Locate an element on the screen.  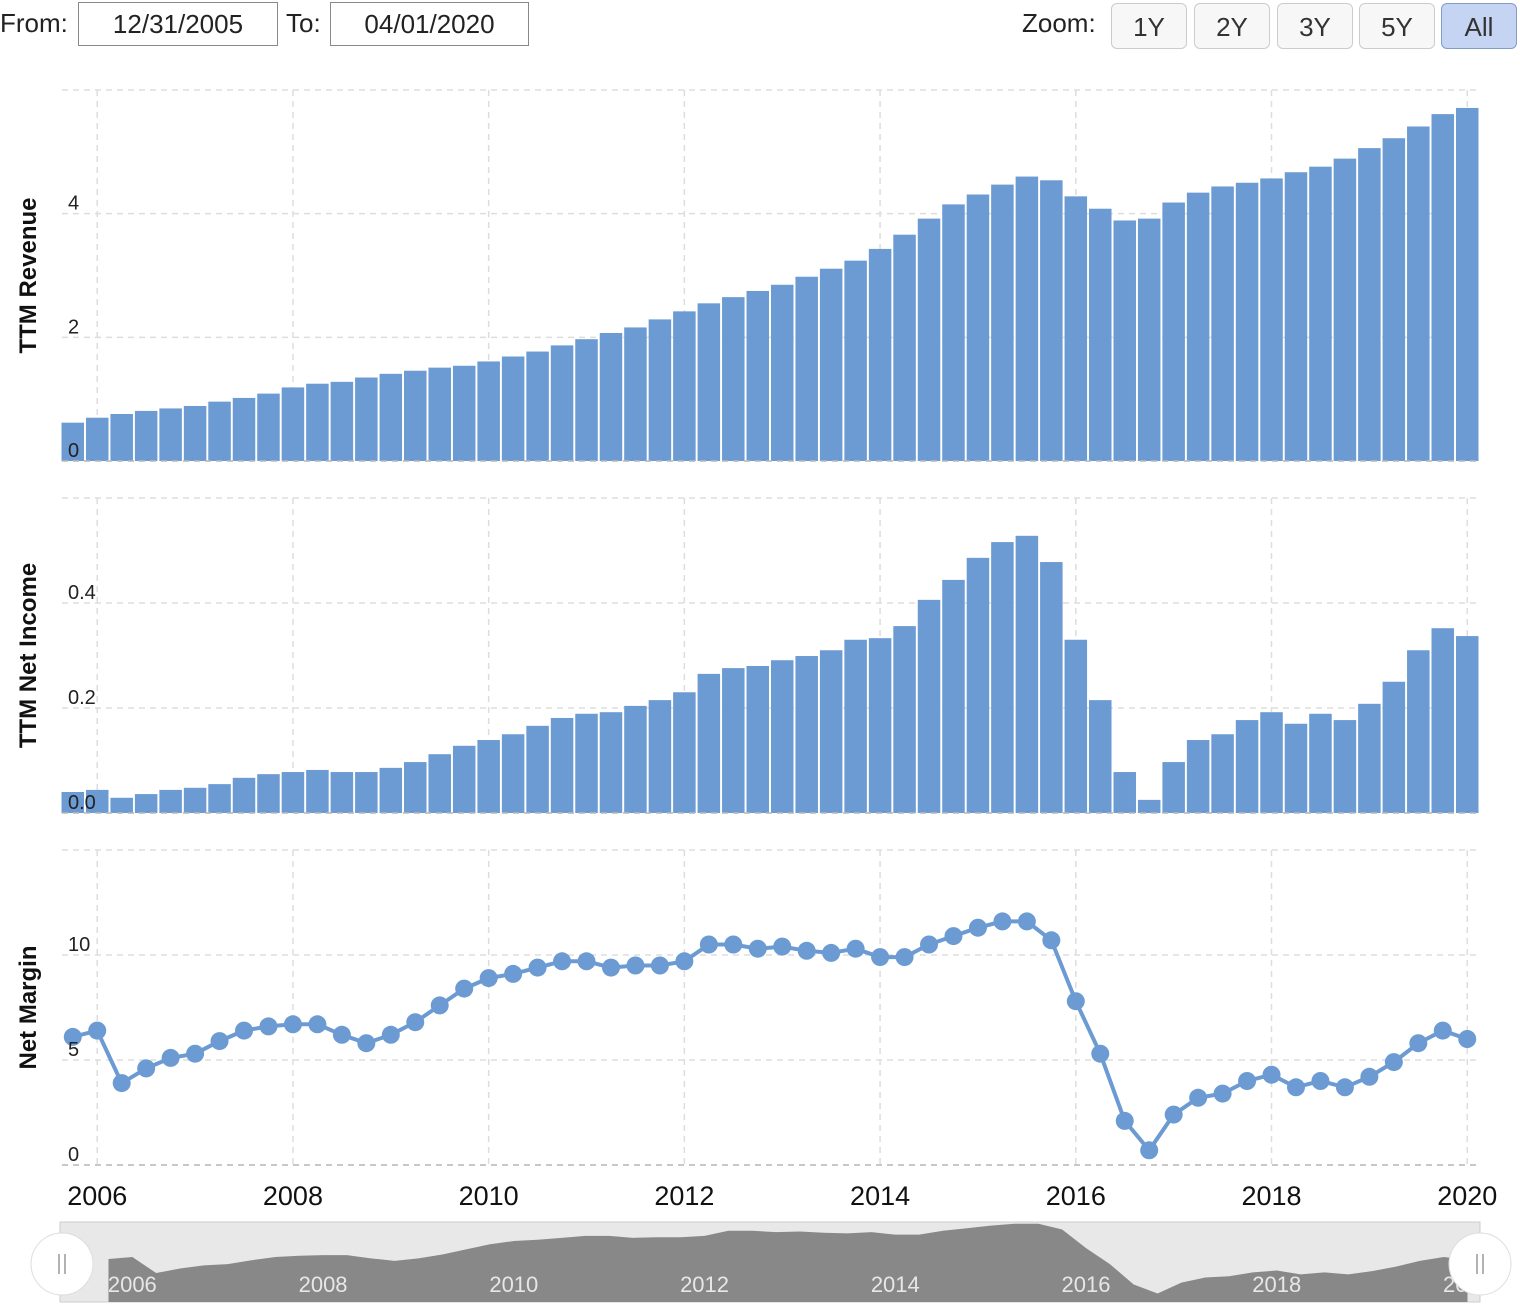
navigator-tick-label: 2018 is located at coordinates (1276, 1284).